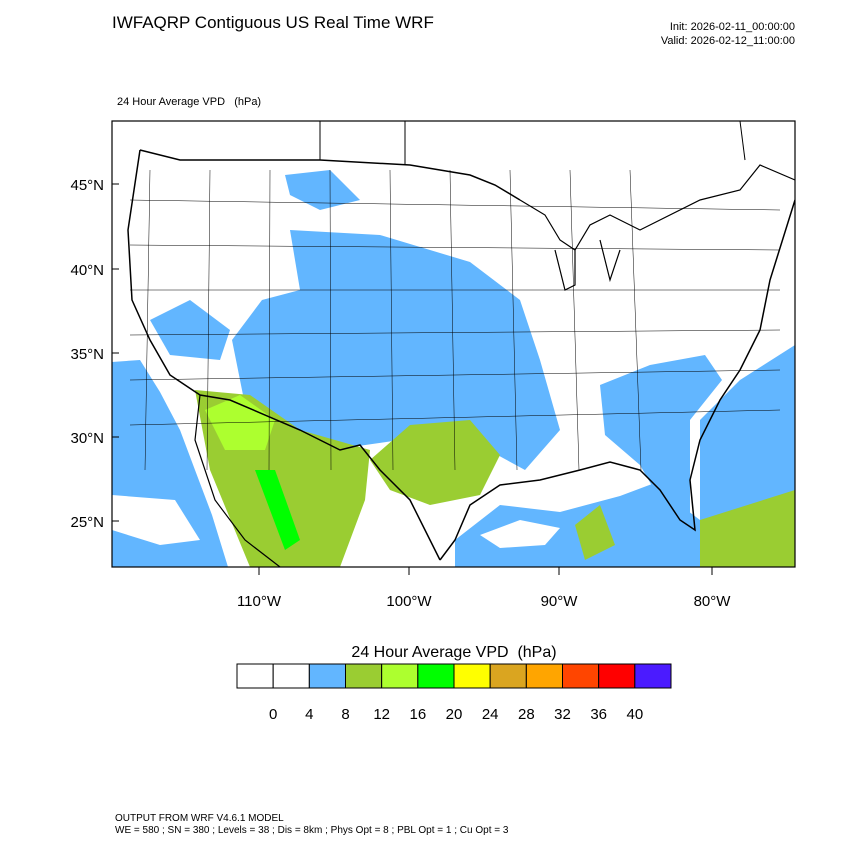 The image size is (850, 850). Describe the element at coordinates (453, 652) in the screenshot. I see `colorbar-title: 24 Hour Average VPD (hPa)` at that location.